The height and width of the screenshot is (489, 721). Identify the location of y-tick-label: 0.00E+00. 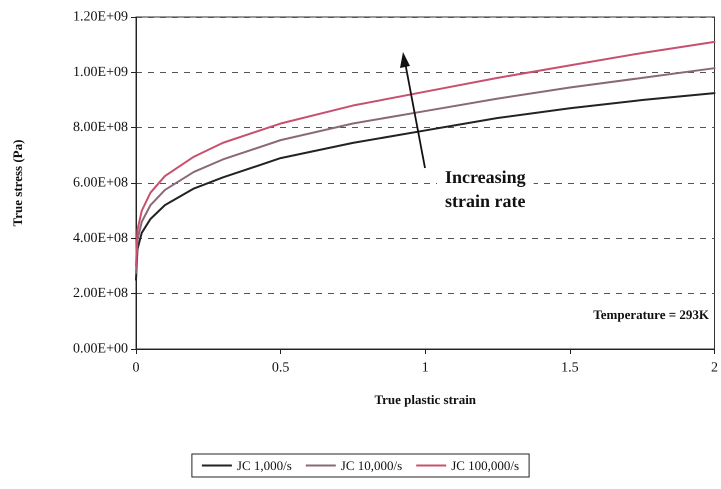
(100, 349).